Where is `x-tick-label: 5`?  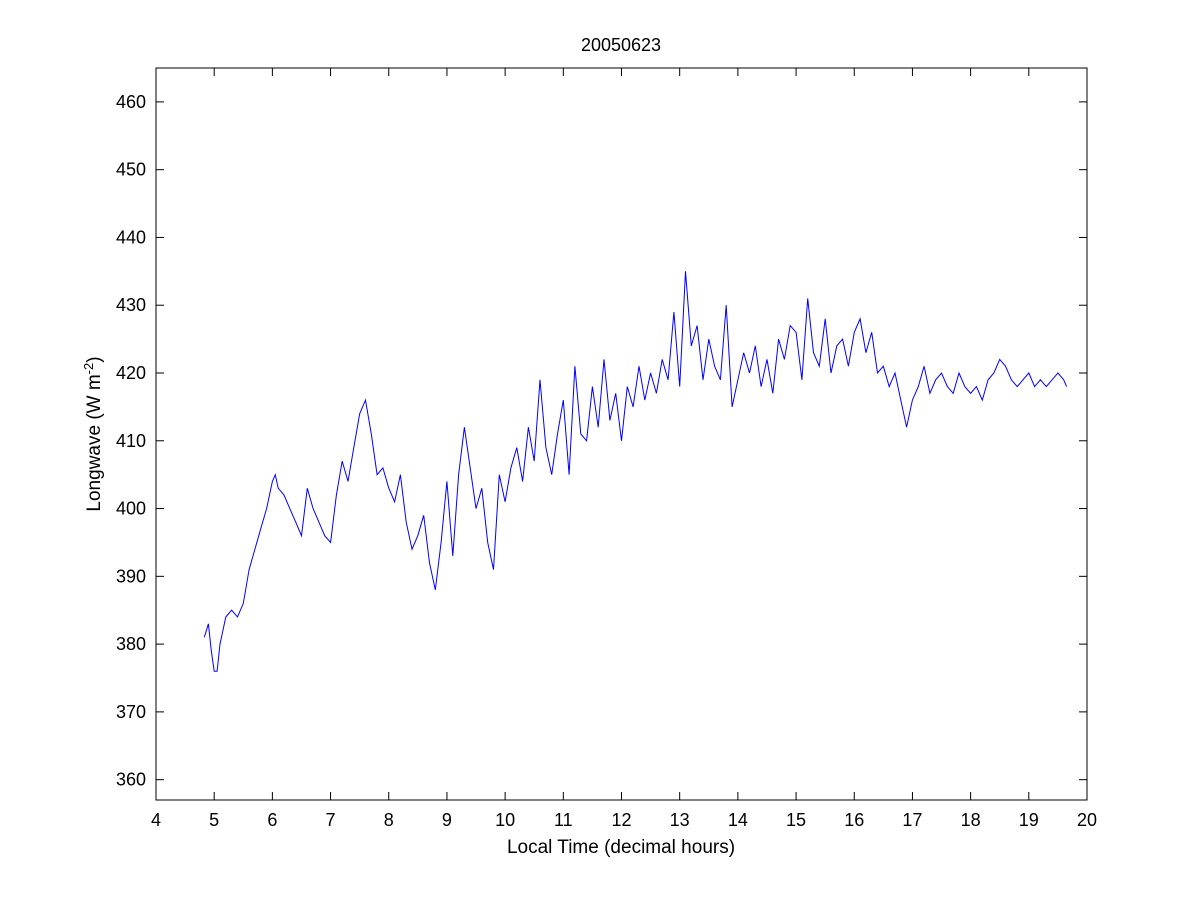 x-tick-label: 5 is located at coordinates (214, 820).